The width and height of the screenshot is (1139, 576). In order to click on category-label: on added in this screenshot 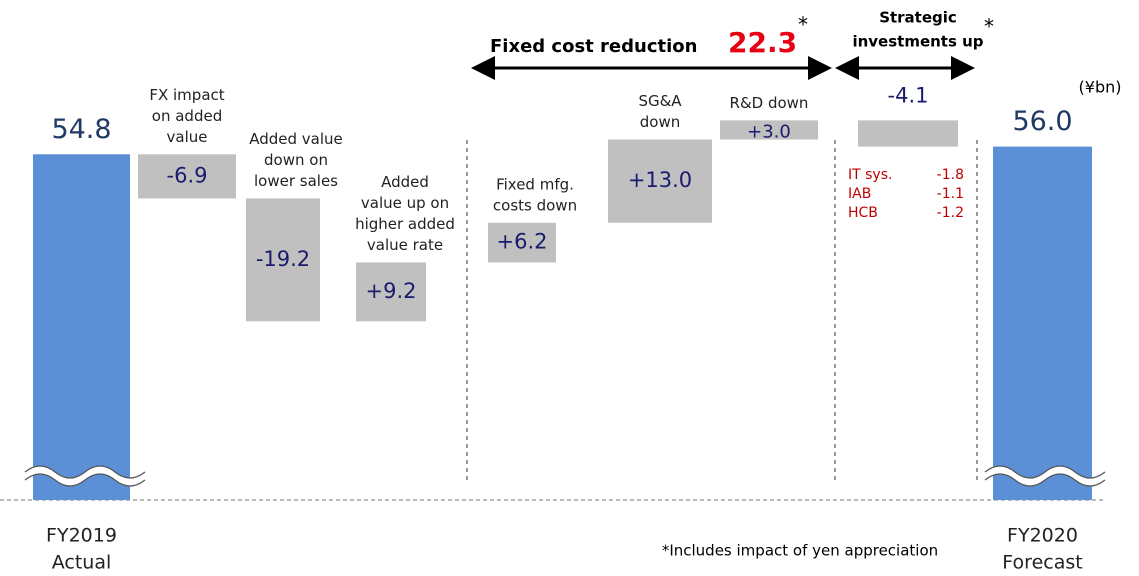, I will do `click(187, 116)`.